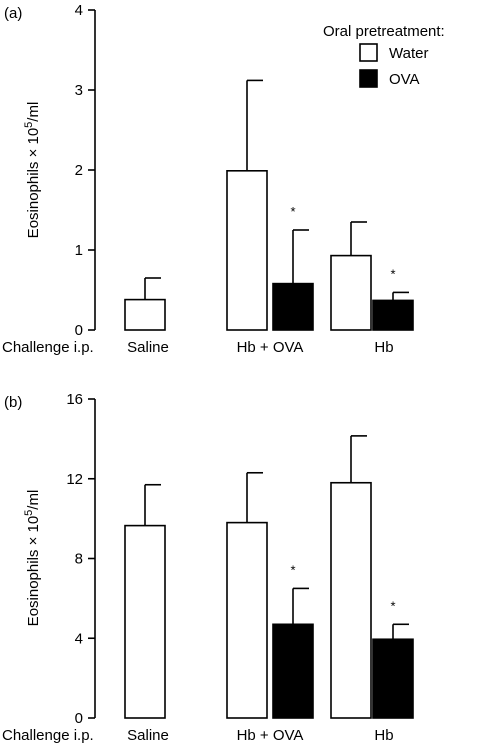 The height and width of the screenshot is (747, 497). Describe the element at coordinates (79, 250) in the screenshot. I see `y-tick-label: 1` at that location.